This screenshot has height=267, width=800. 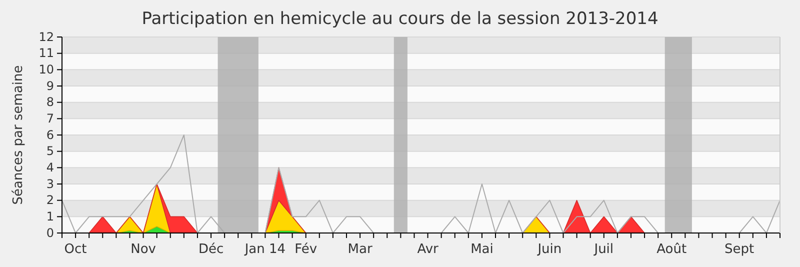 What do you see at coordinates (50, 233) in the screenshot?
I see `y-tick-label: 0` at bounding box center [50, 233].